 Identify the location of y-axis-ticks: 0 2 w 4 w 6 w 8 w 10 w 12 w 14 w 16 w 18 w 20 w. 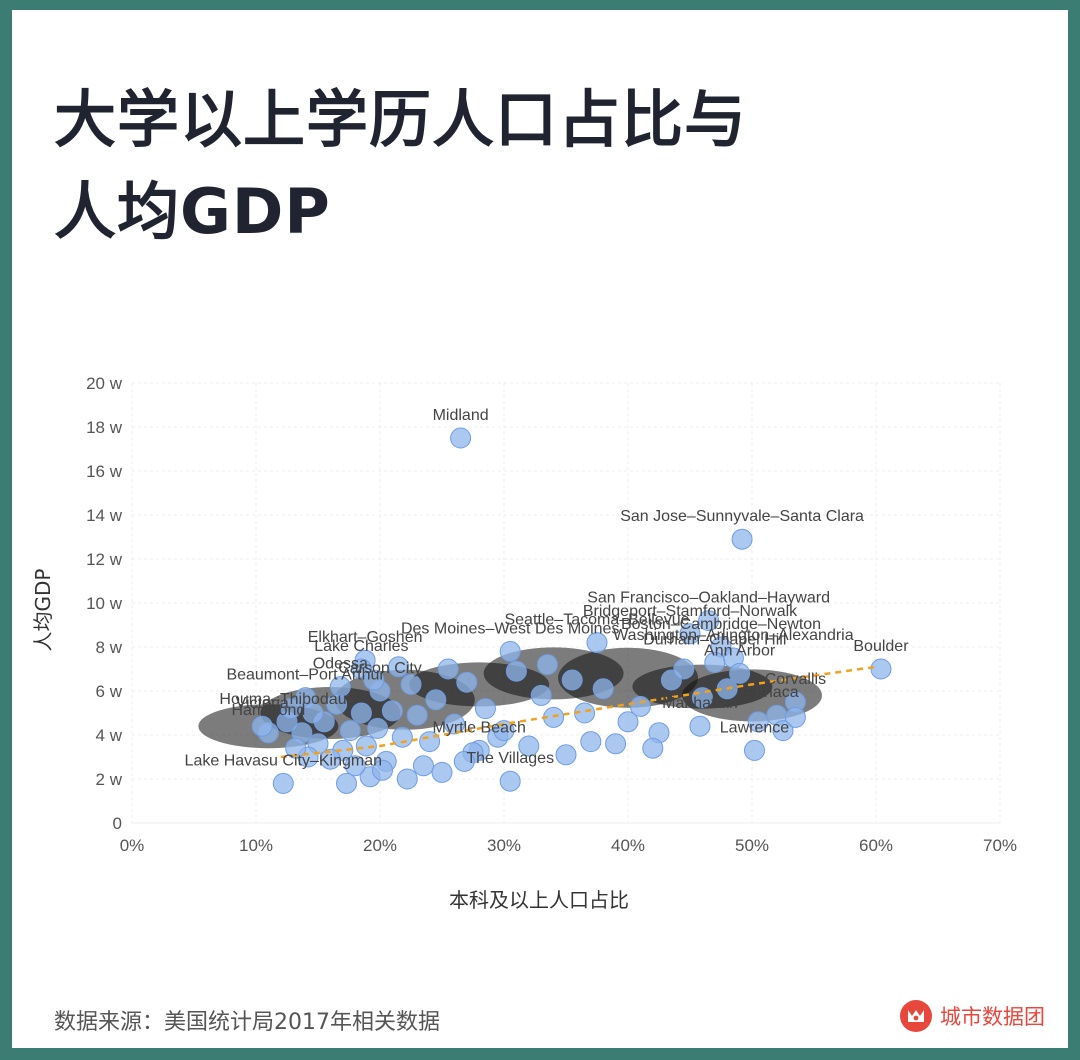
(104, 603).